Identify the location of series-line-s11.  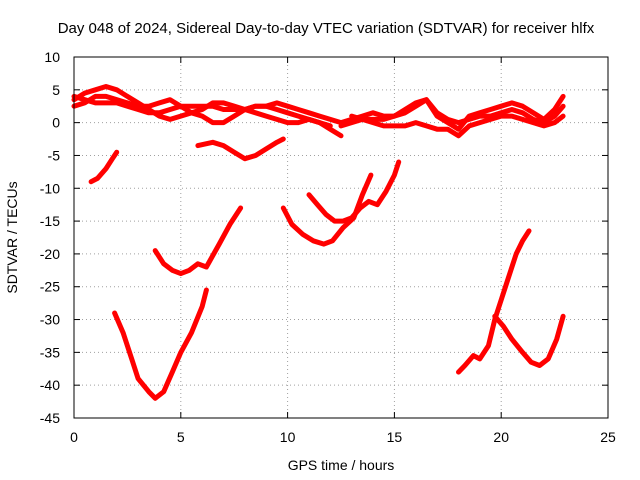
(327, 209).